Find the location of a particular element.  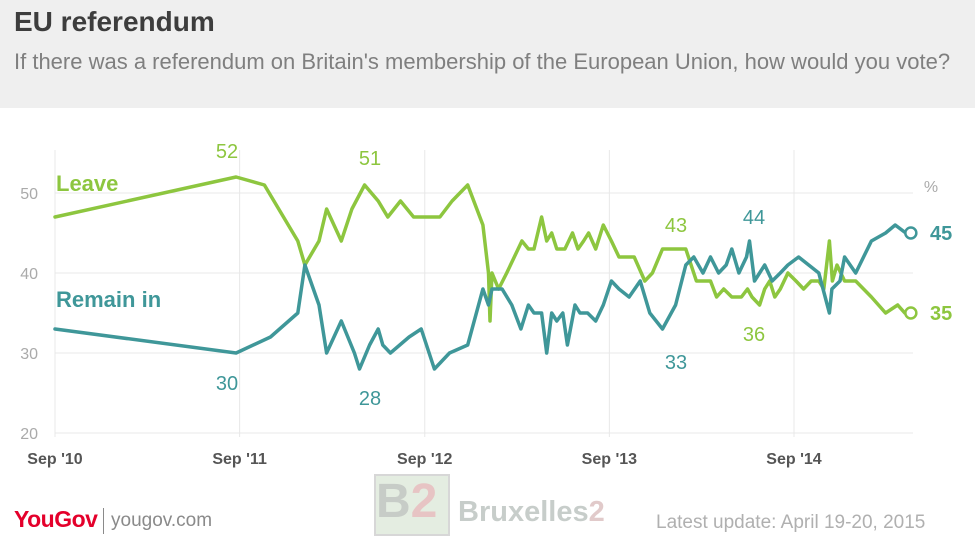

watermark-logo-box is located at coordinates (412, 505).